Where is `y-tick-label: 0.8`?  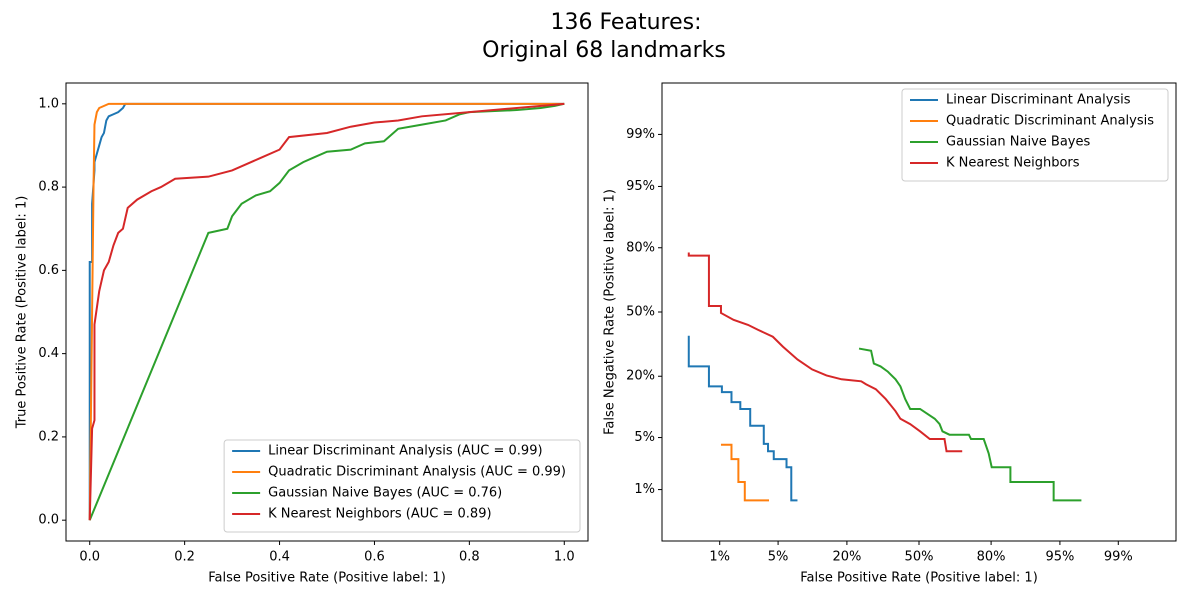 y-tick-label: 0.8 is located at coordinates (48, 187).